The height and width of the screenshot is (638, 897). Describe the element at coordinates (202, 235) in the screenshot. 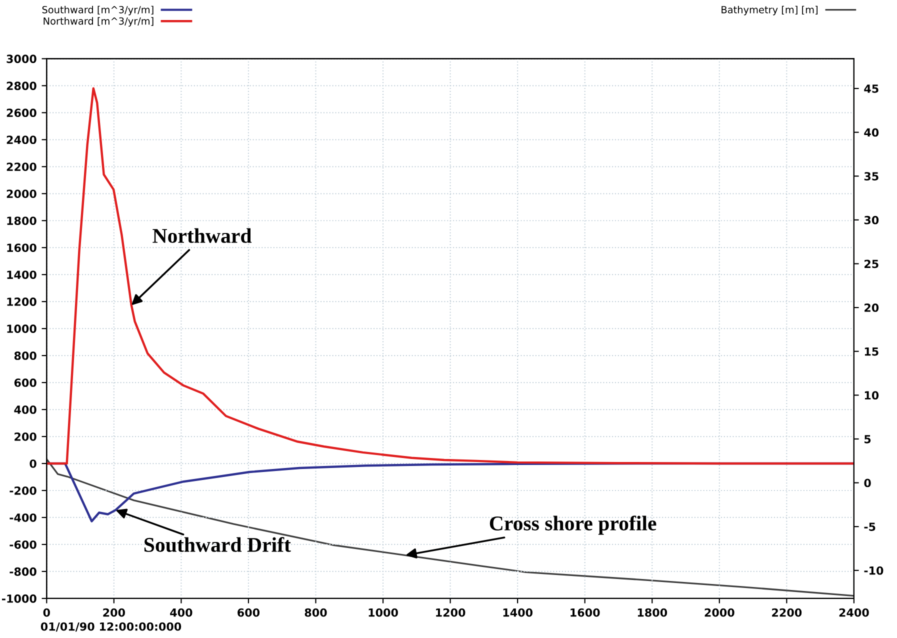

I see `annotation: Northward` at that location.